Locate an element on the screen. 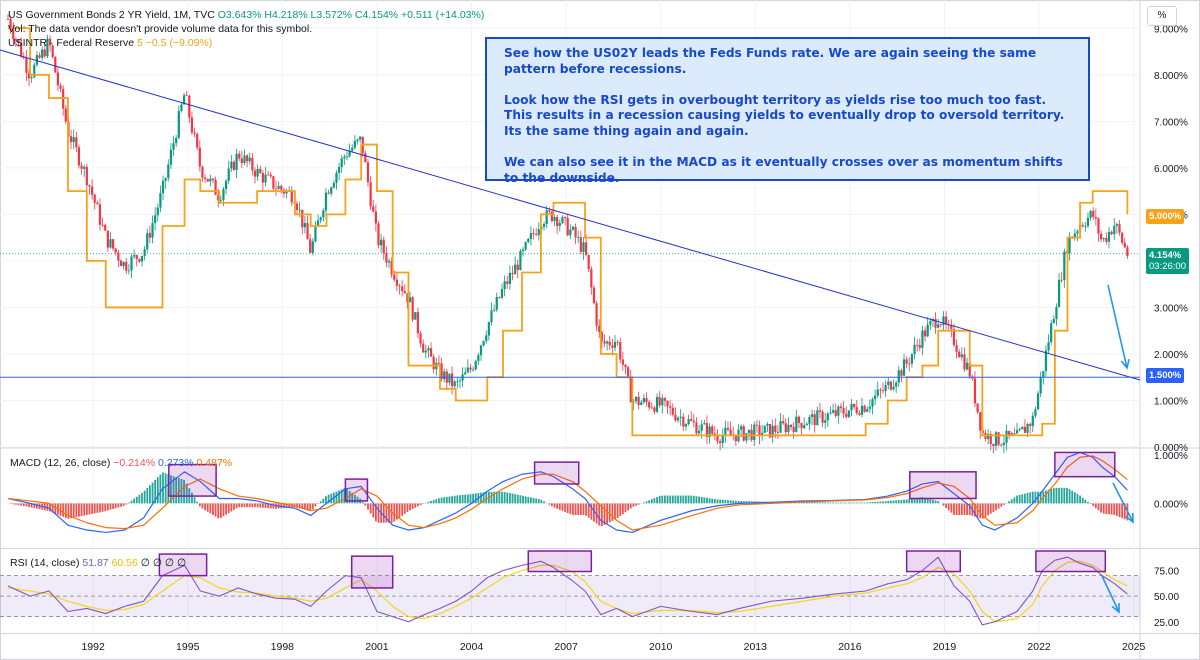 The image size is (1200, 660). scale-unit-button: % is located at coordinates (1162, 16).